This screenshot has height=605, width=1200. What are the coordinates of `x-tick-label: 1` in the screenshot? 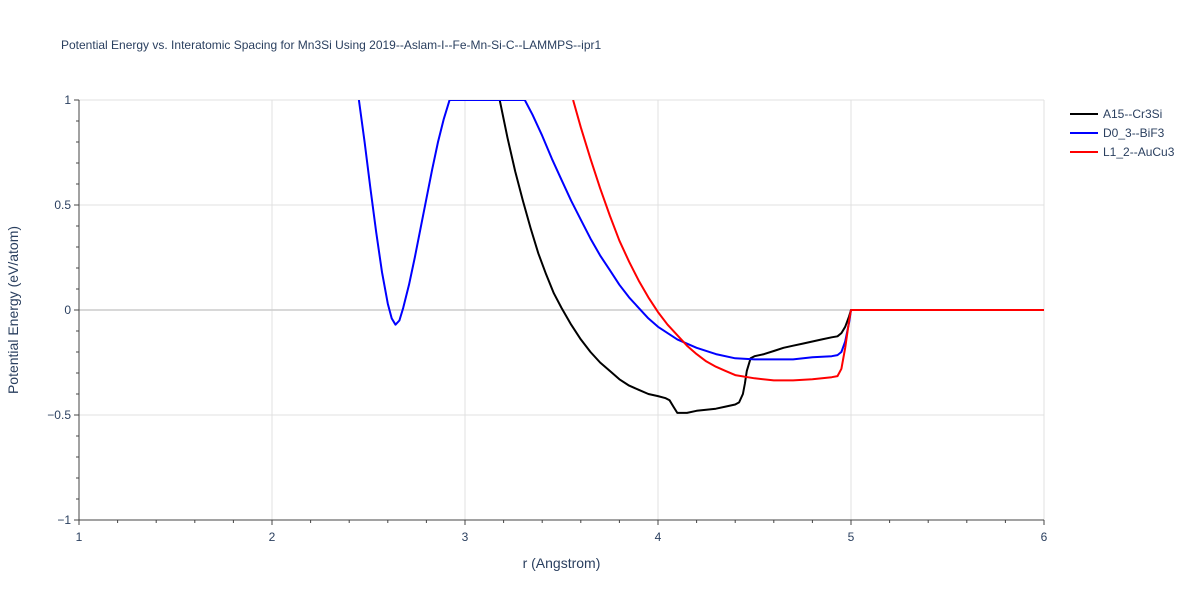 It's located at (79, 537).